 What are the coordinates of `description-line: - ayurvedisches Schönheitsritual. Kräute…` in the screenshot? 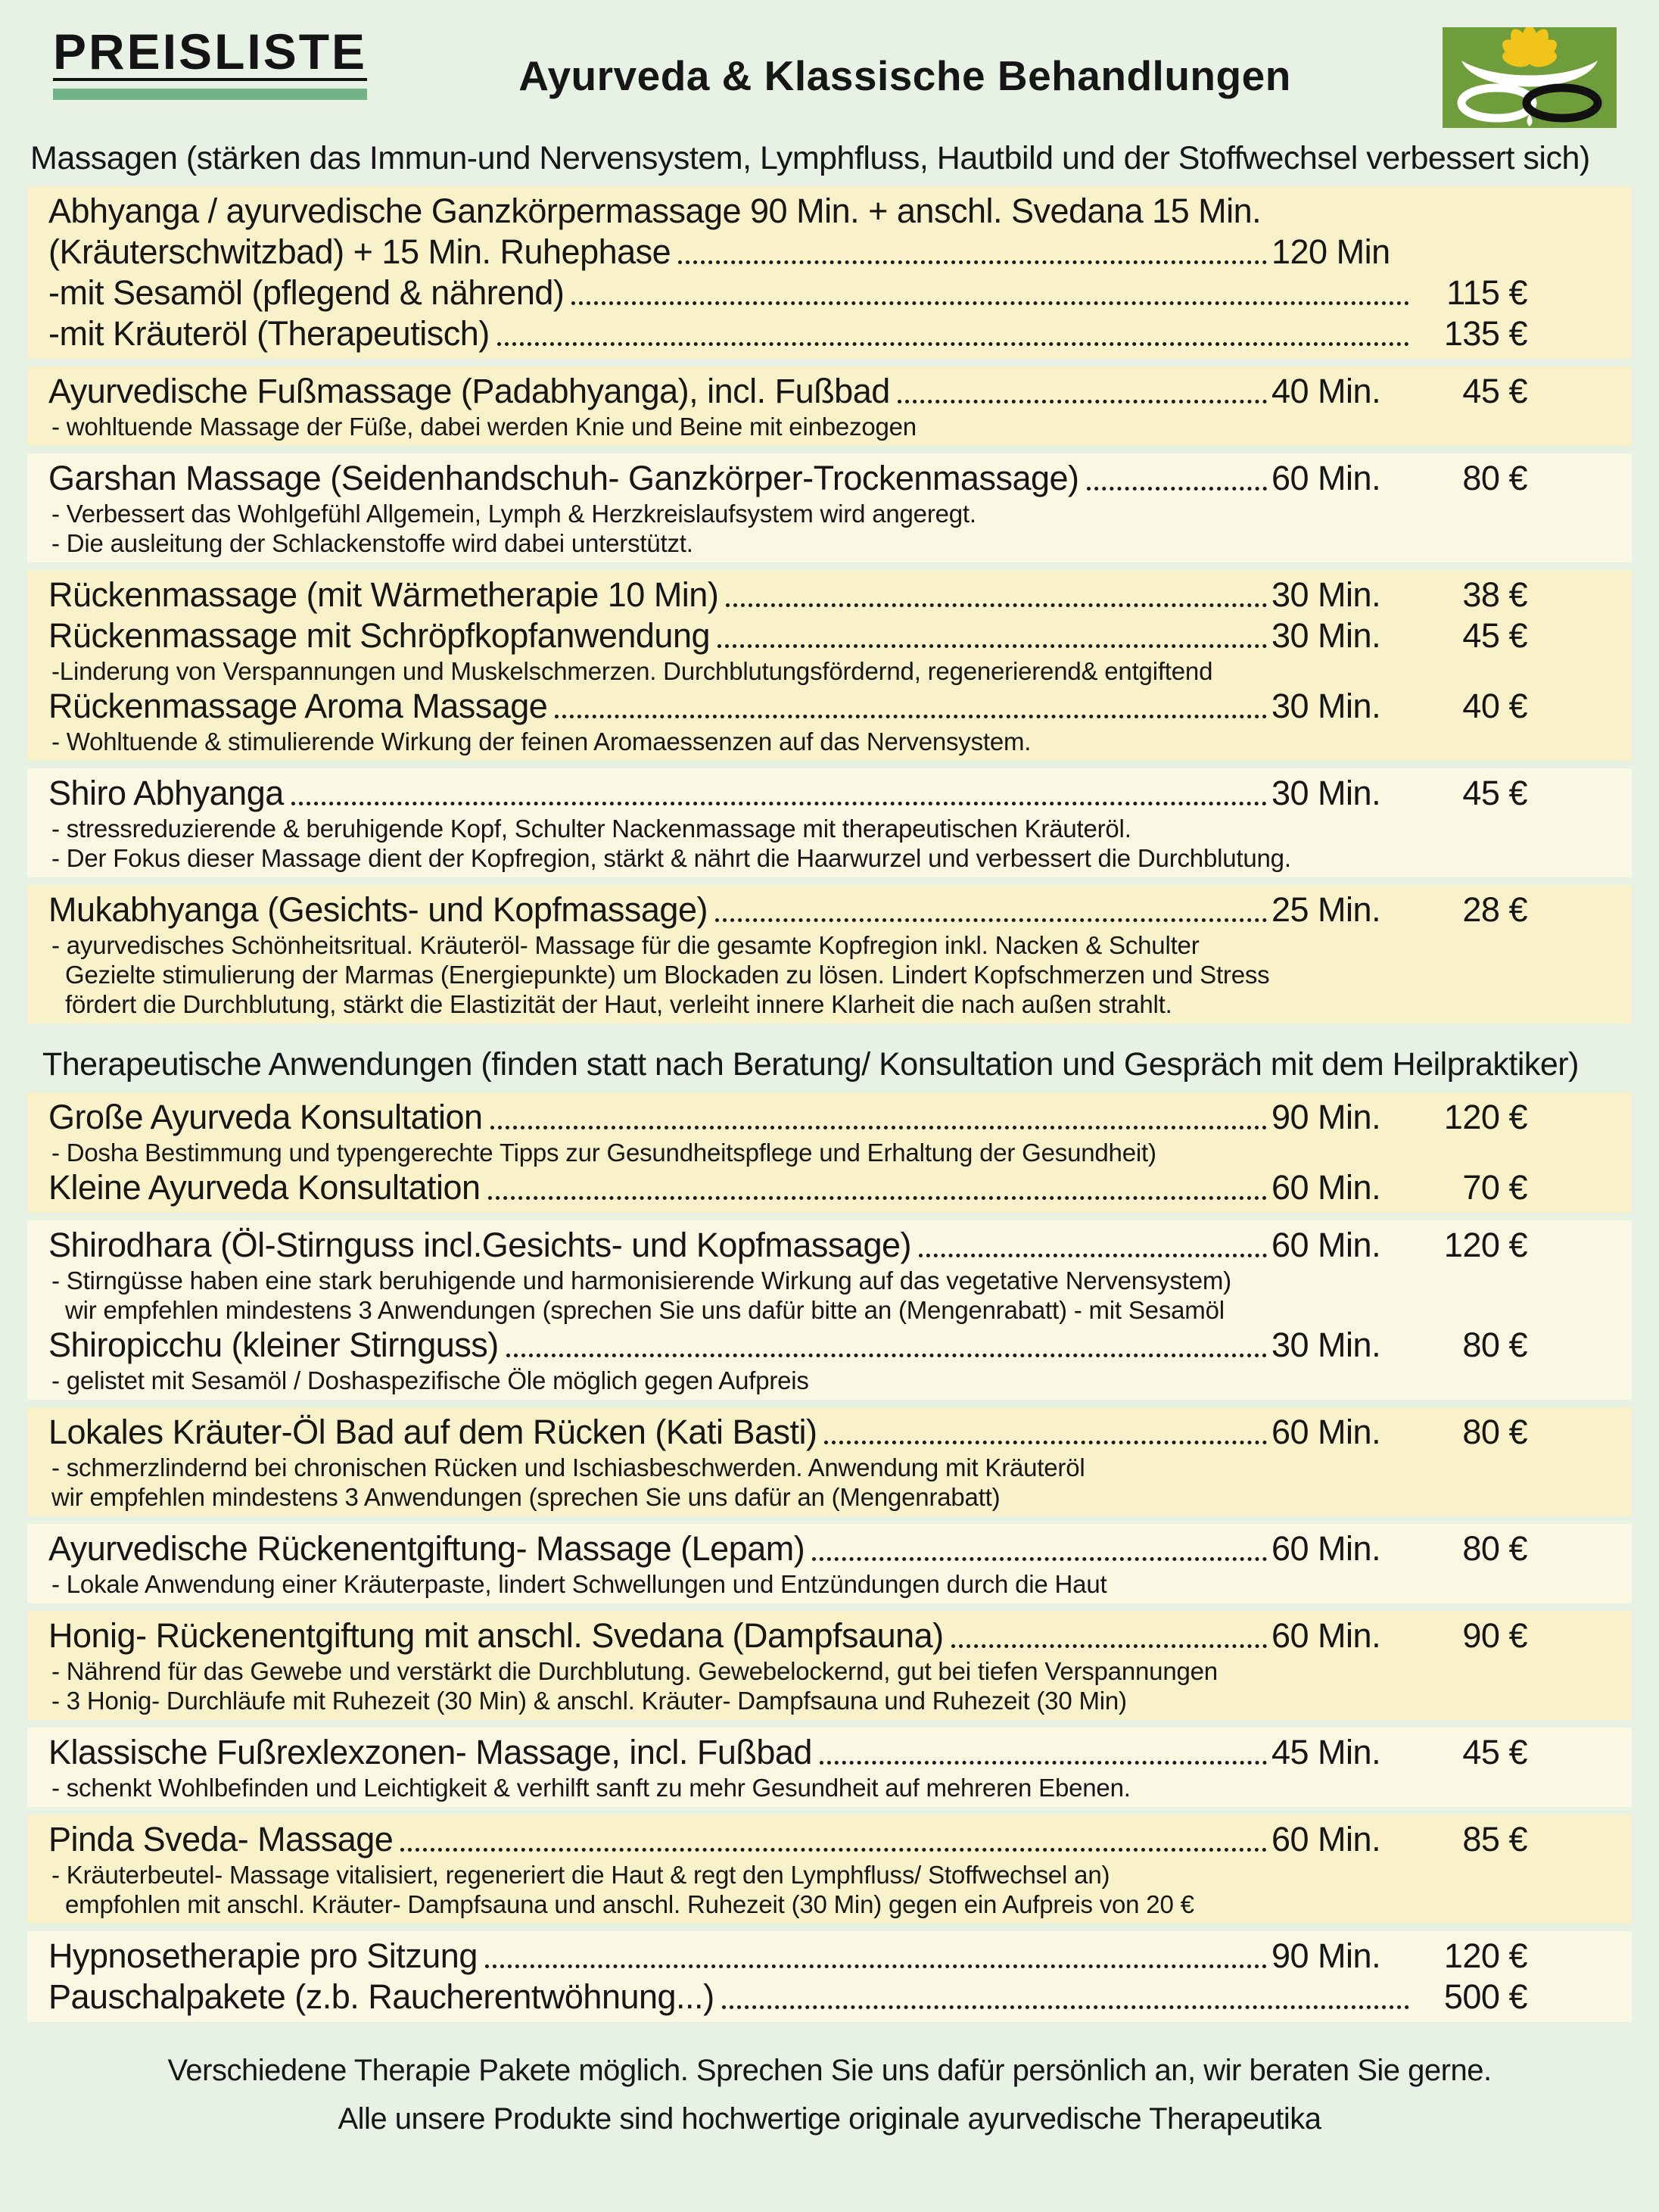 It's located at (625, 945).